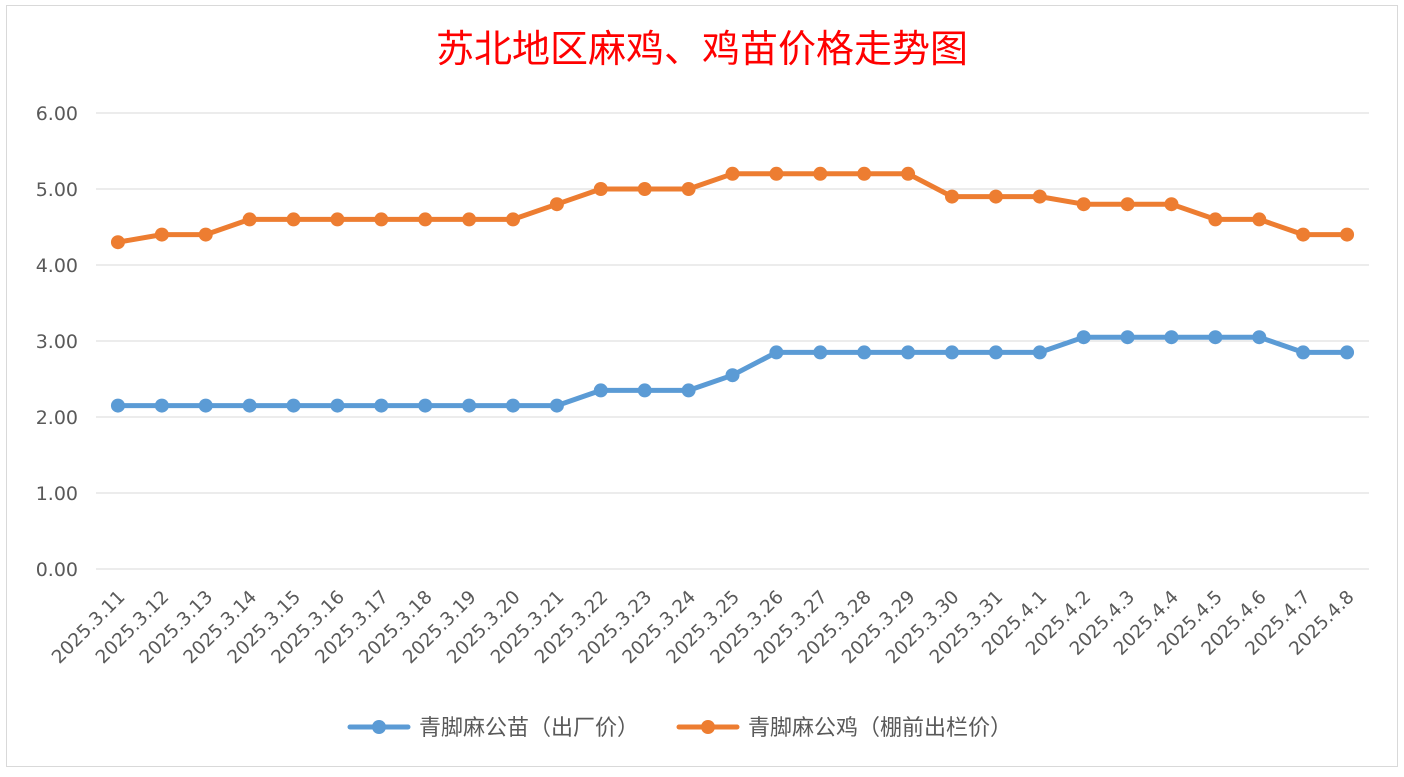  I want to click on legend: 青脚麻公苗（出厂价） 青脚麻公鸡（棚前出栏价）, so click(679, 728).